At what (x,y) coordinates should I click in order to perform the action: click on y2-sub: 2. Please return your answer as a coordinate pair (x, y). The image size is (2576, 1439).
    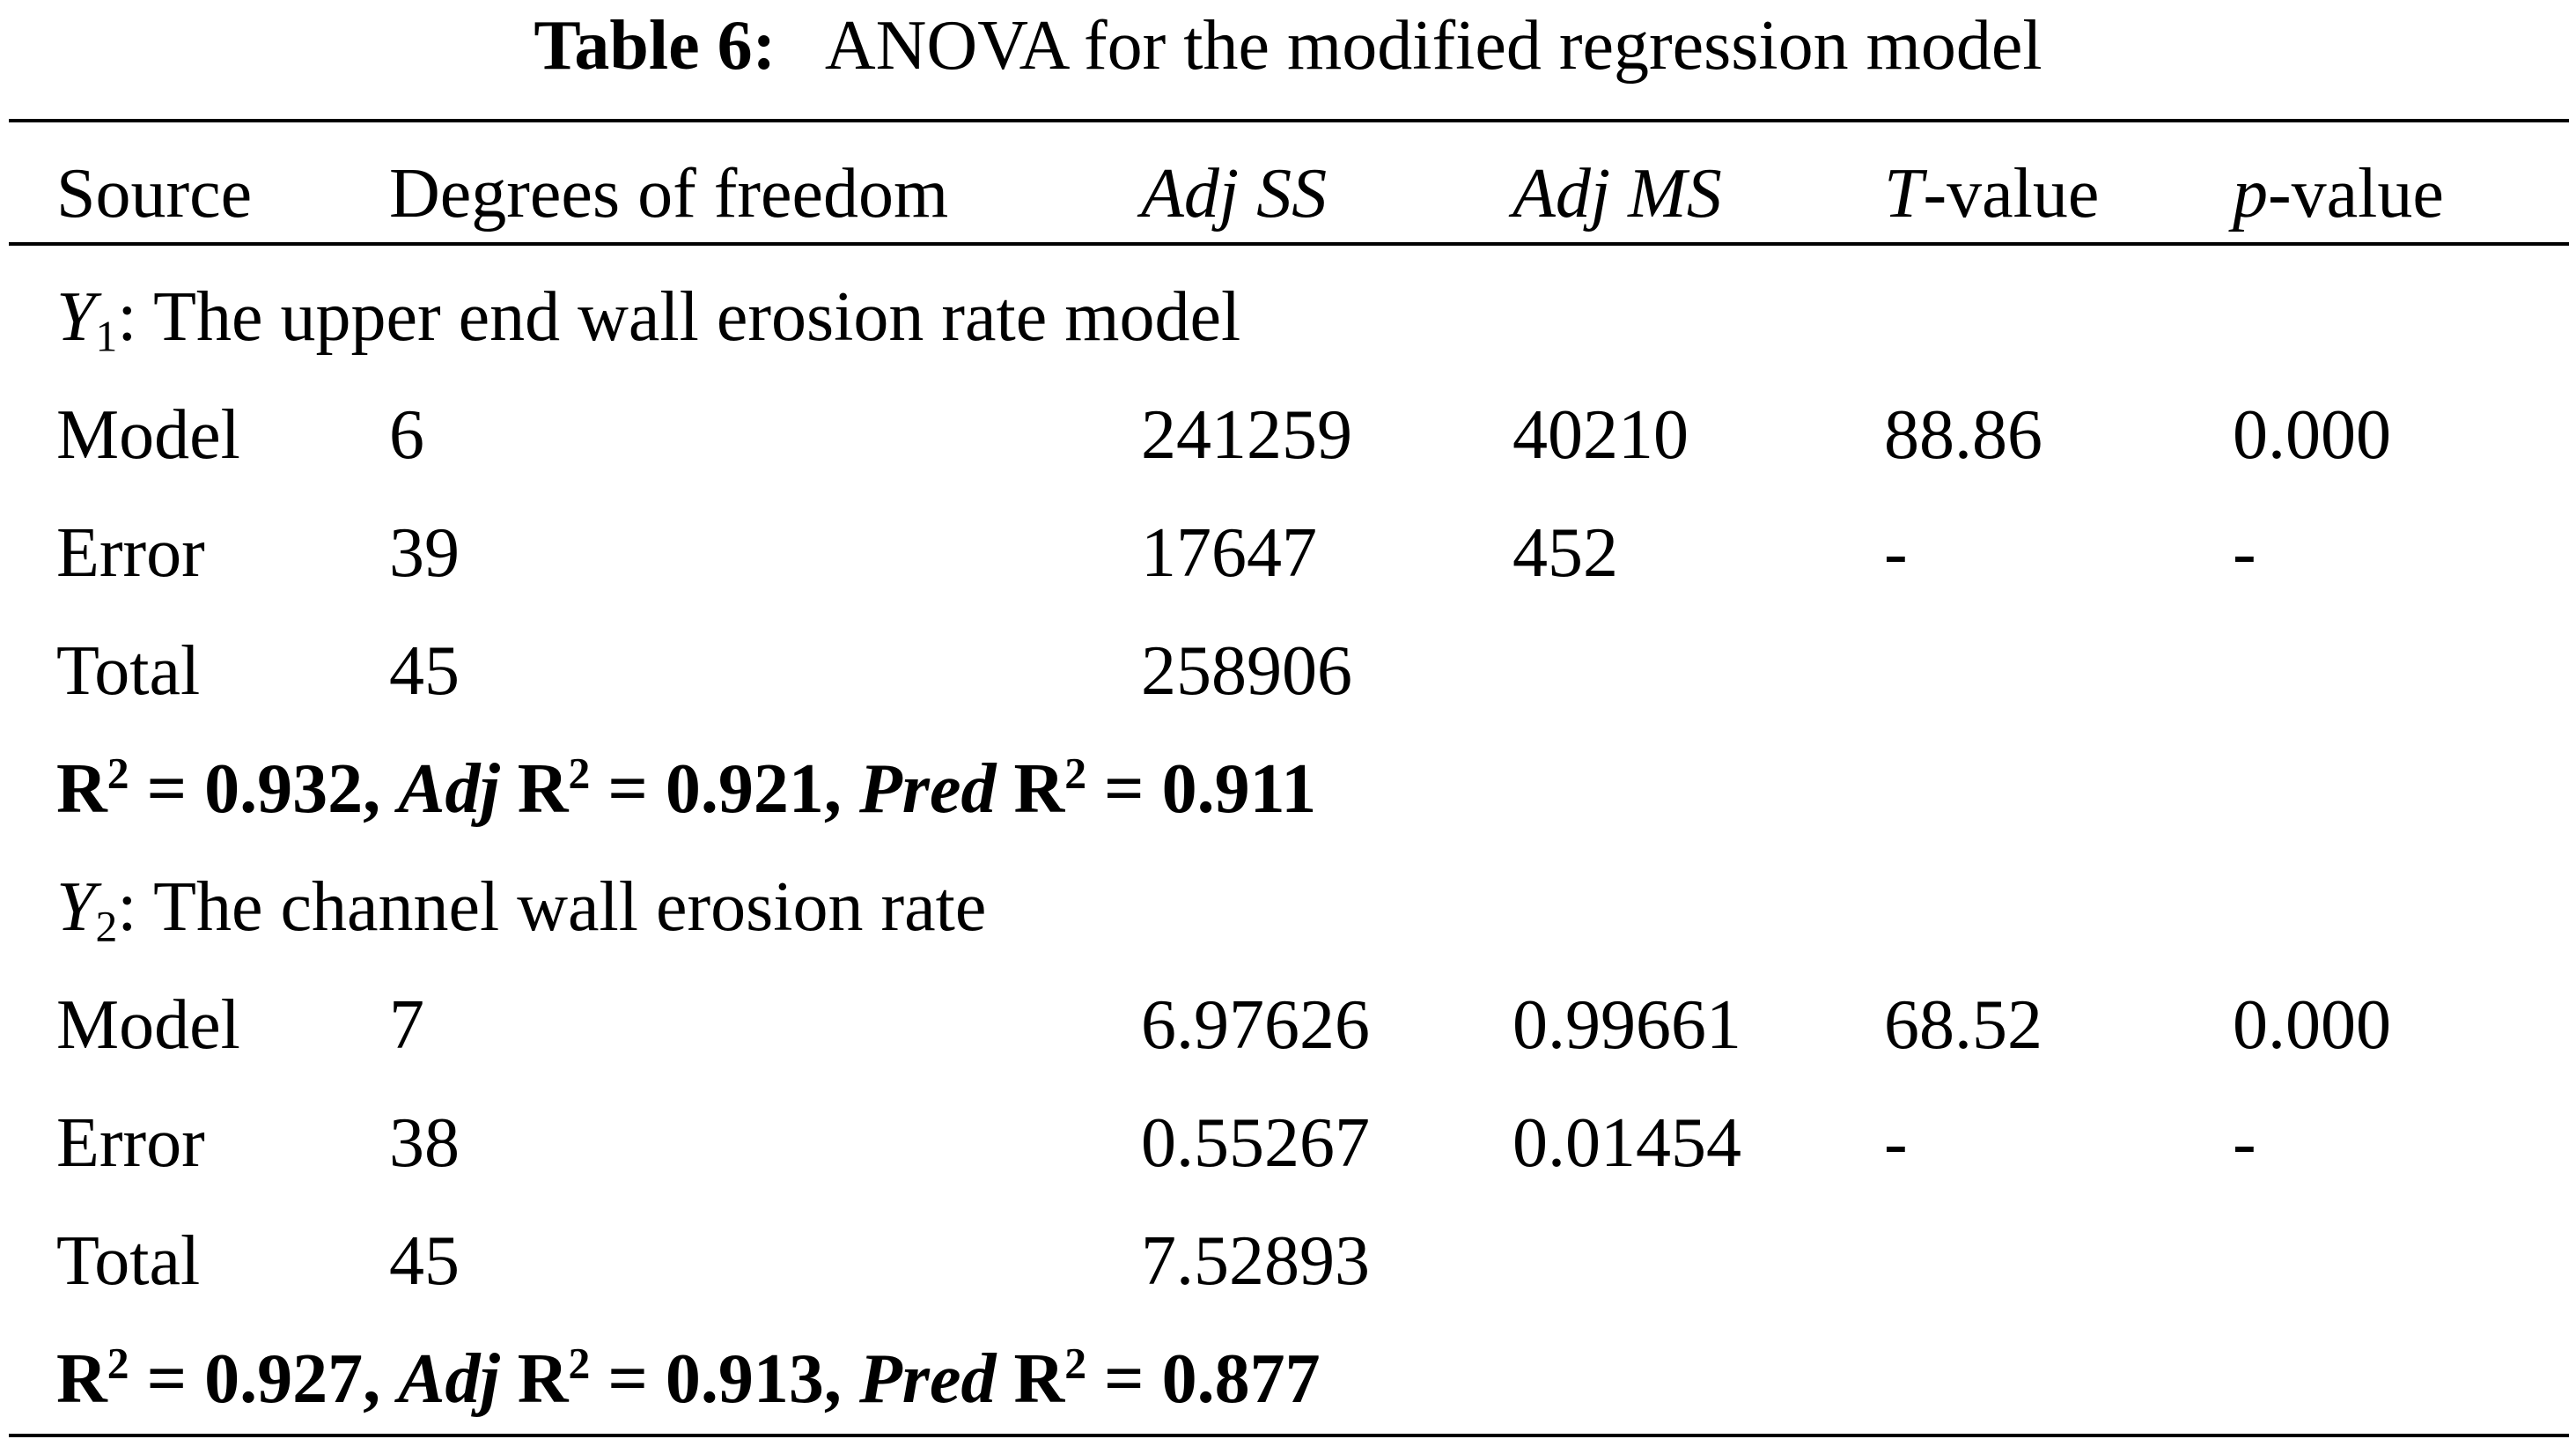
    Looking at the image, I should click on (106, 926).